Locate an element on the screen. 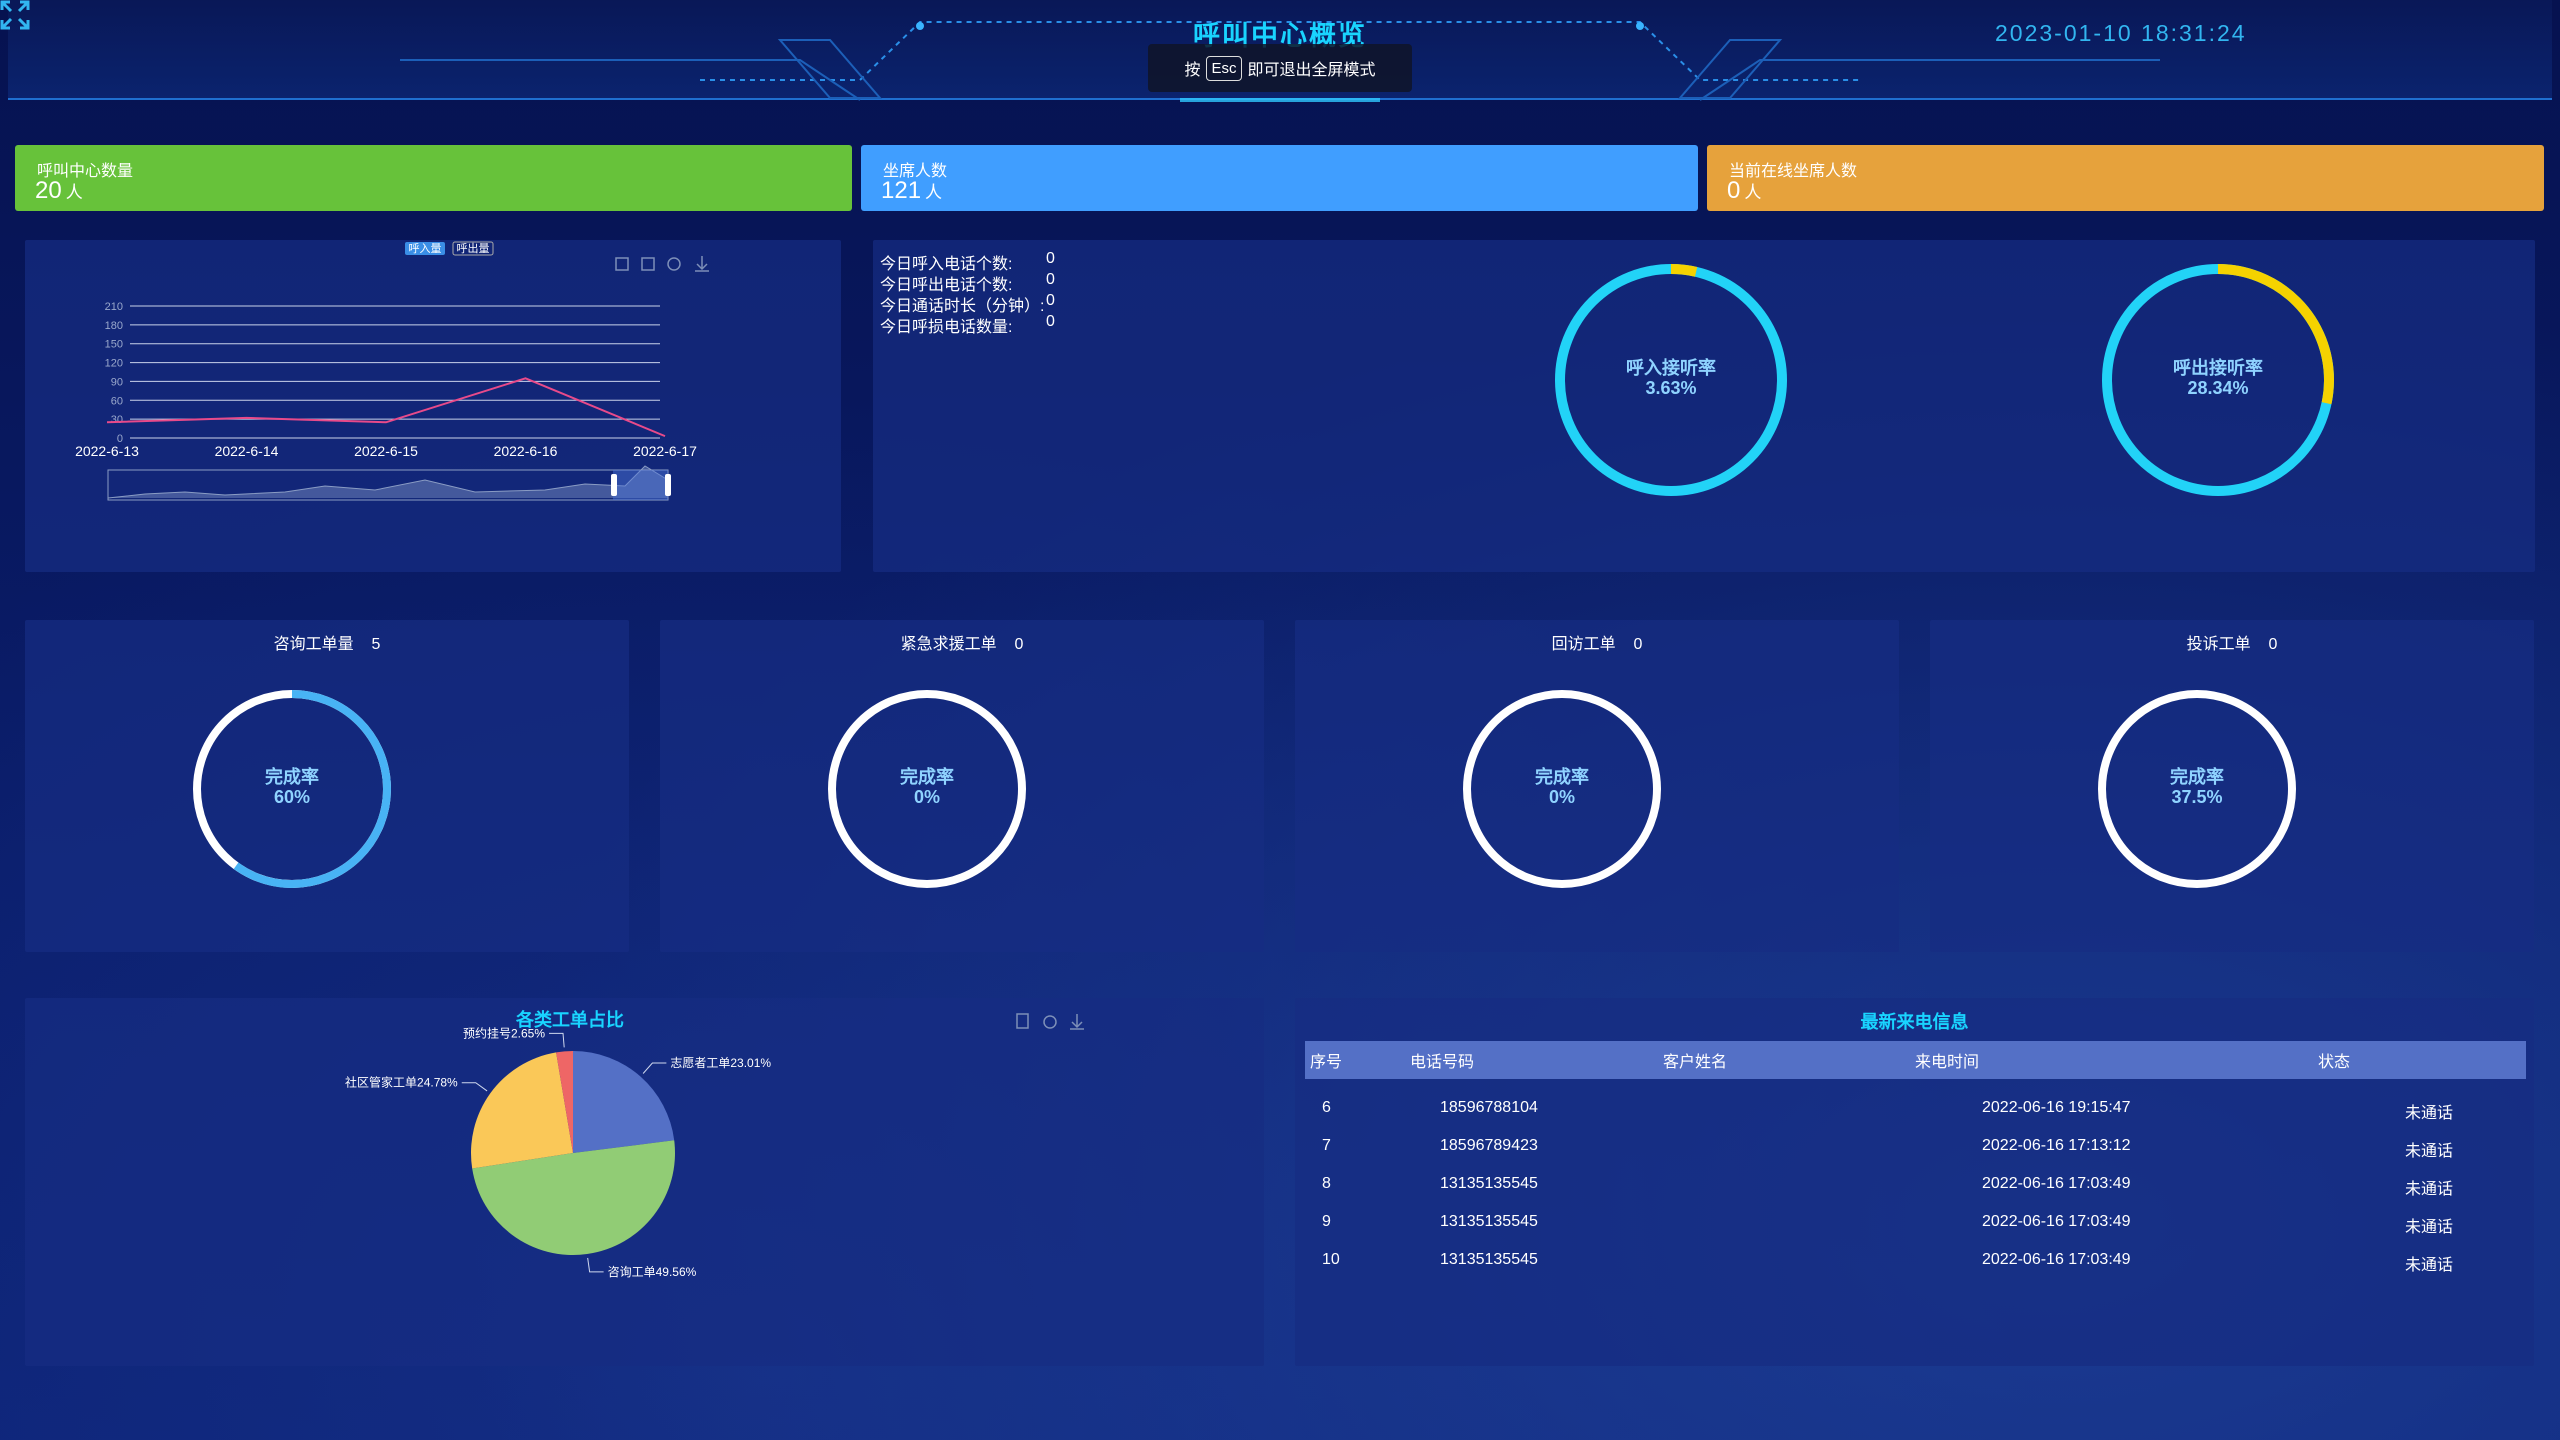  column-header-phone: 电话号码 is located at coordinates (1442, 1062).